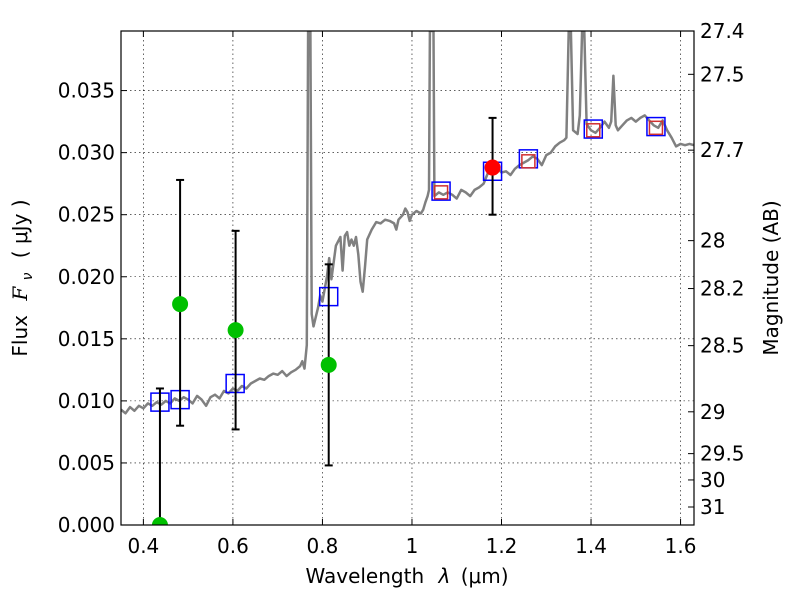  Describe the element at coordinates (86, 91) in the screenshot. I see `y-tick-label: 0.035` at that location.